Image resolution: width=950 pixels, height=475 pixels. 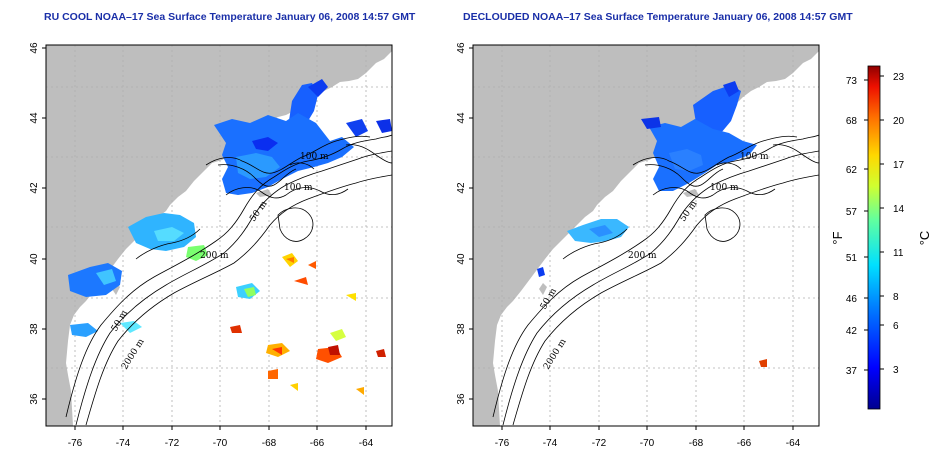 I want to click on fahrenheit-tick: 51, so click(x=852, y=258).